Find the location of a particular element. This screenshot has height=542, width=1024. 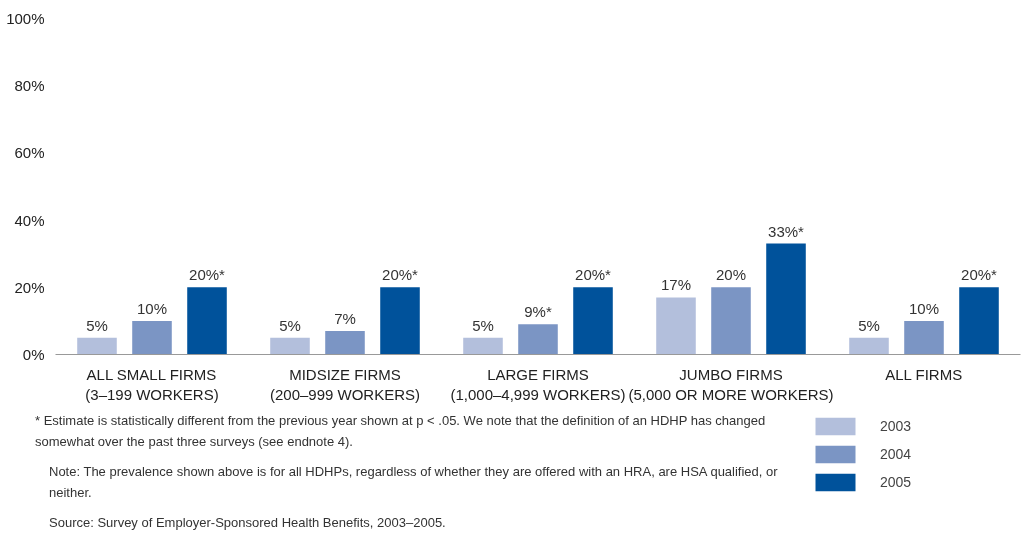

x-tick-label: LARGE FIRMS (1,000–4,999 WORKERS) is located at coordinates (538, 384).